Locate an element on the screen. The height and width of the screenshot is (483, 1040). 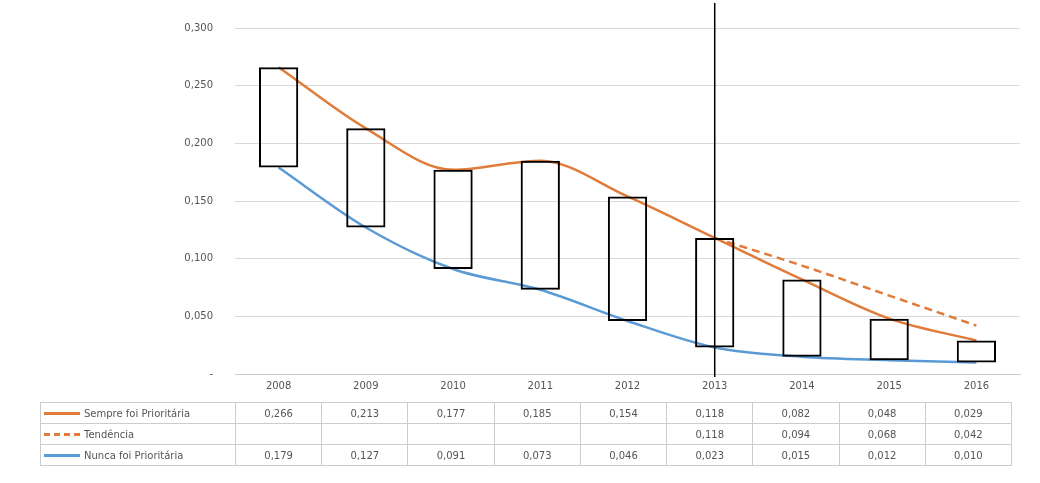
data-label: 0,015 is located at coordinates (796, 455).